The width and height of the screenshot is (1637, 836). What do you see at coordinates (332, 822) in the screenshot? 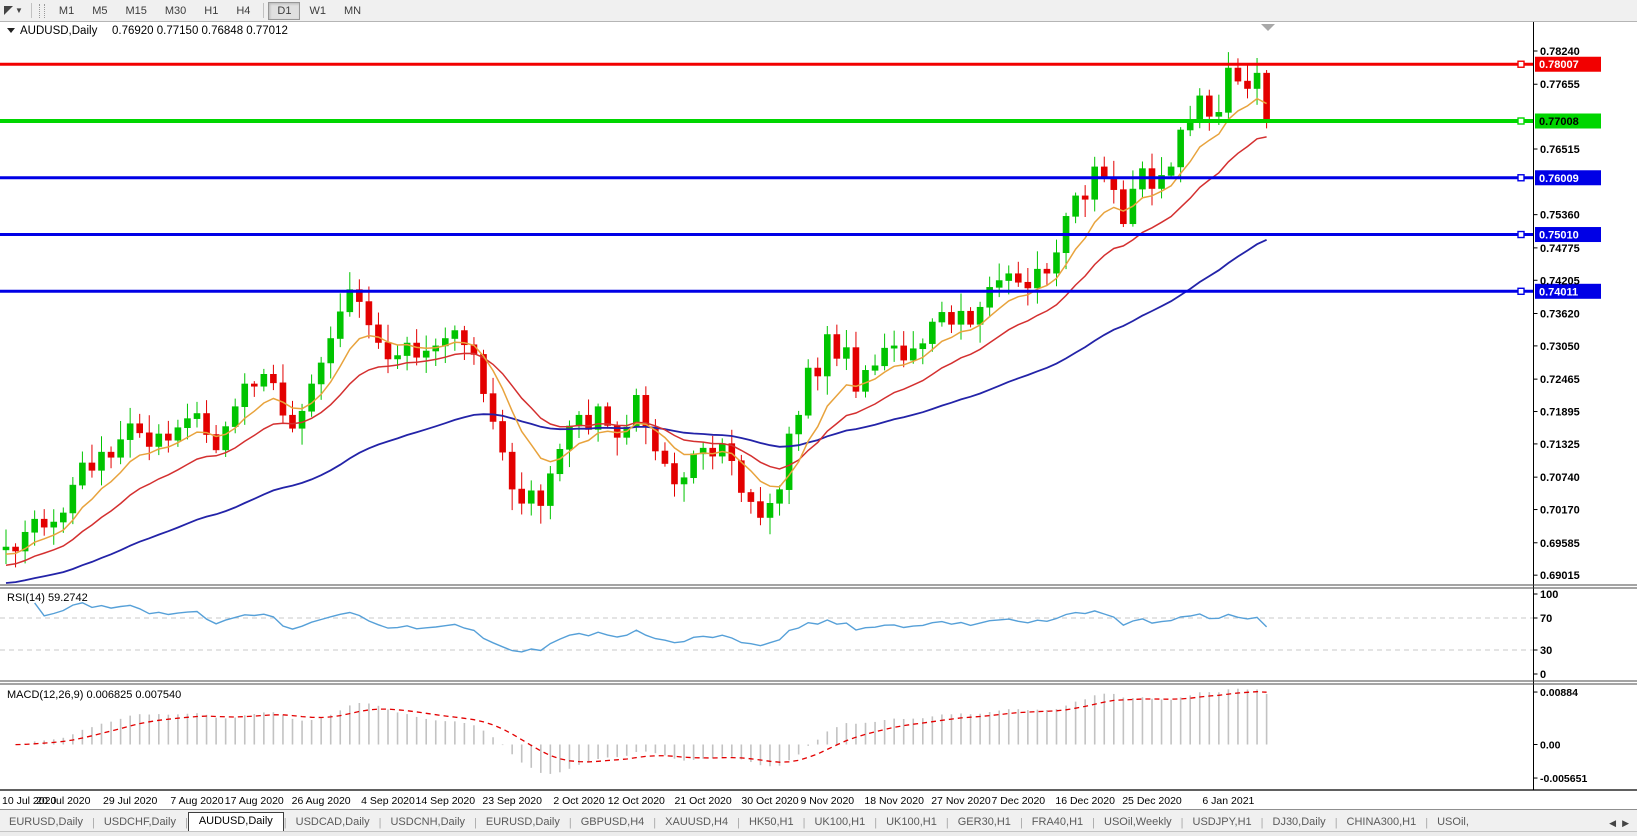
I see `chart-tab-usdcad-daily: USDCAD,Daily` at bounding box center [332, 822].